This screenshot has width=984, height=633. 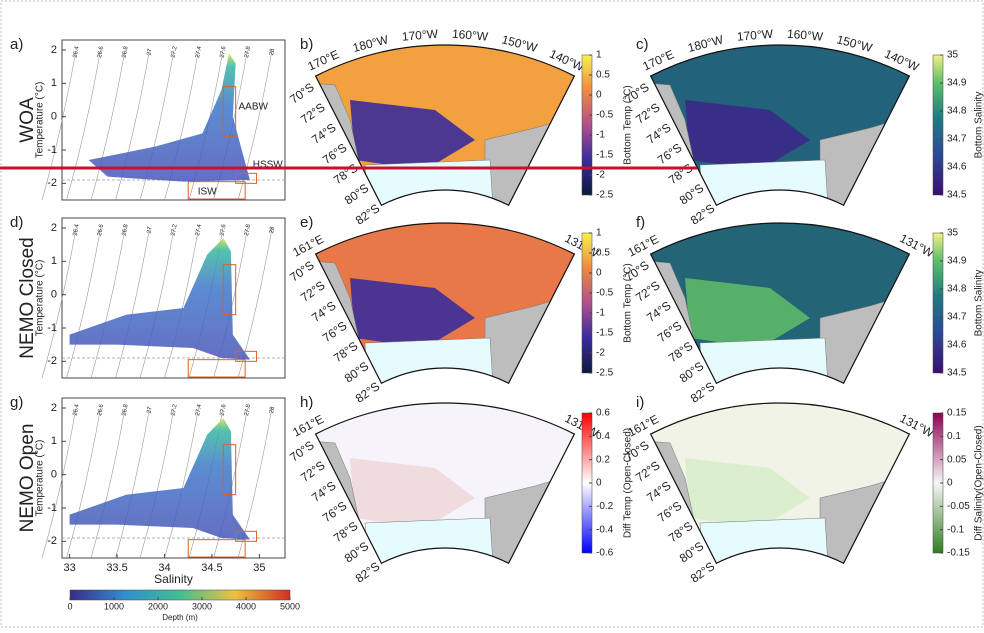 I want to click on isopycnal-label: 27.8, so click(x=248, y=229).